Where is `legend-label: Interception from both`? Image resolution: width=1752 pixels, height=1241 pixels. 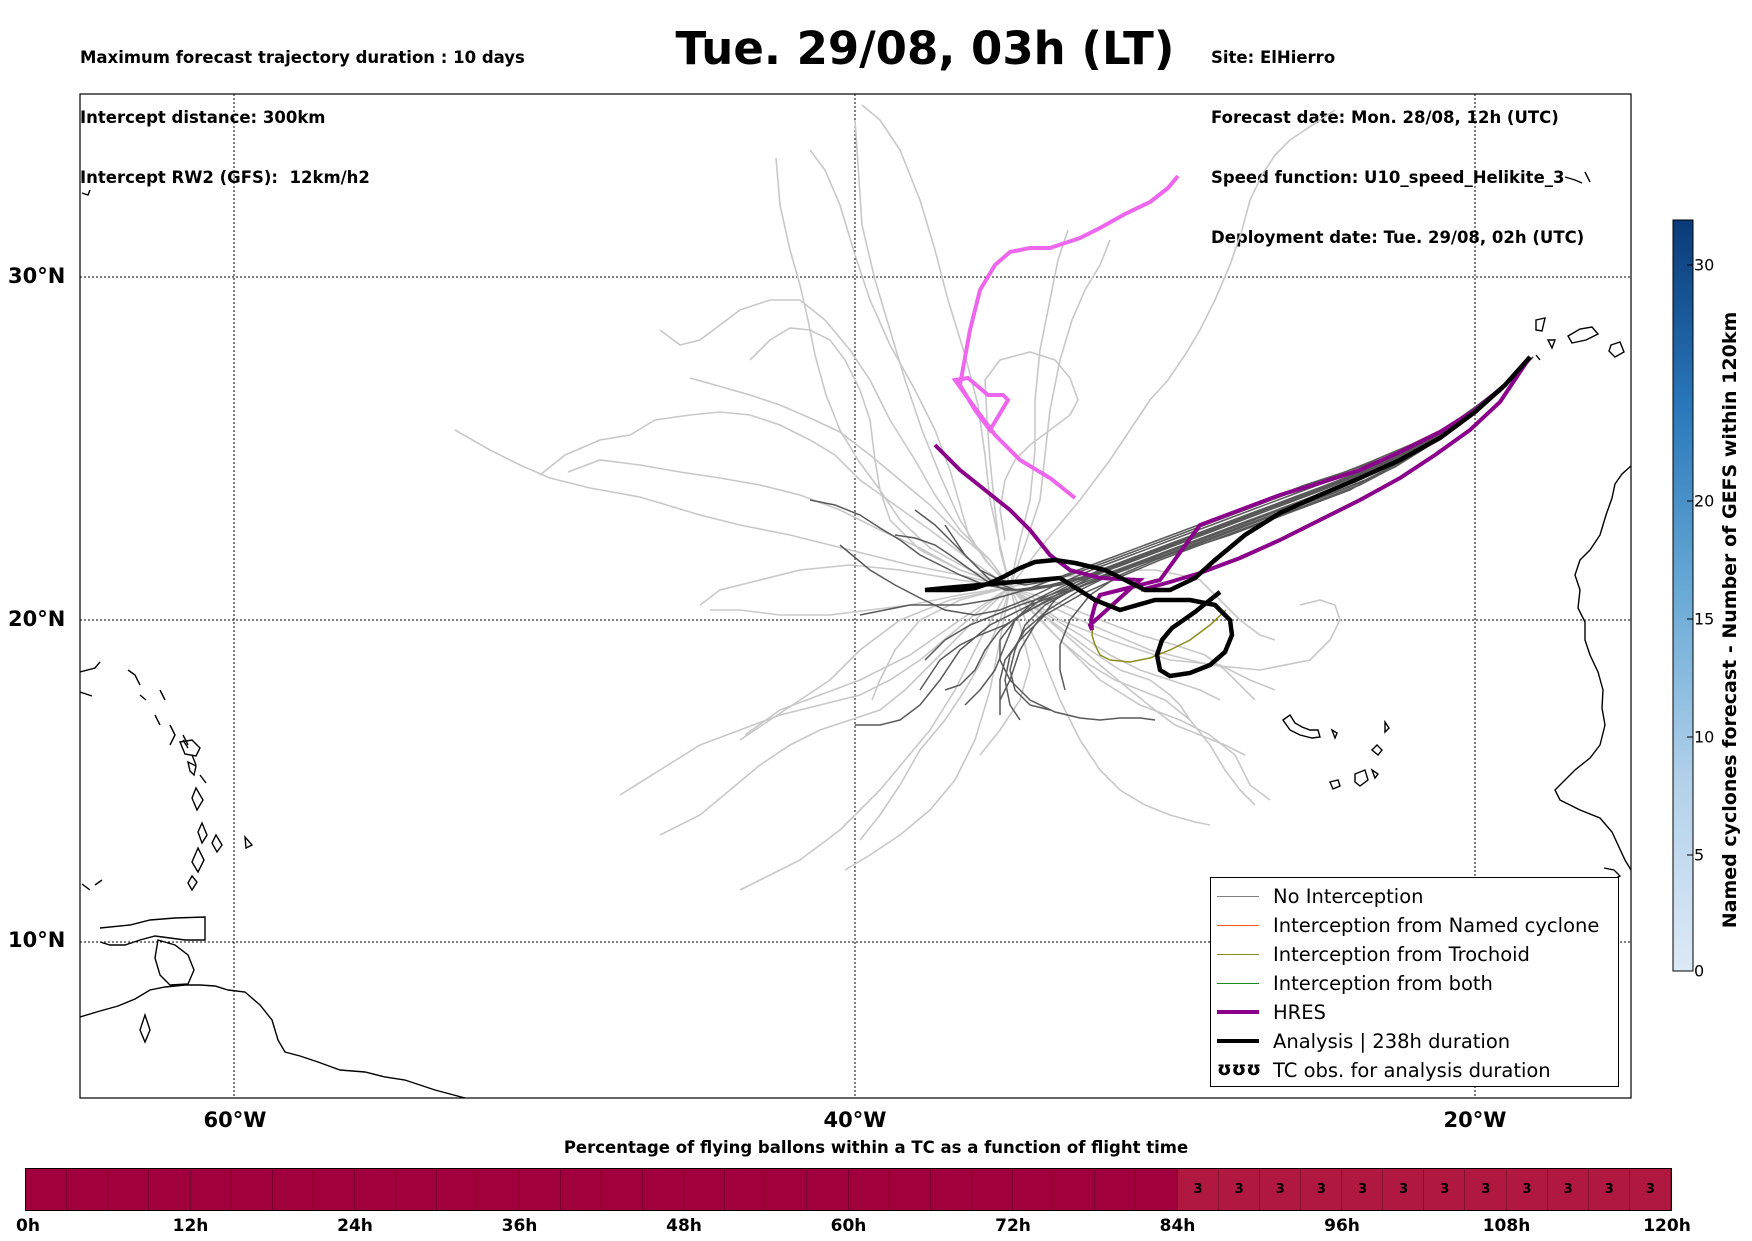 legend-label: Interception from both is located at coordinates (1383, 983).